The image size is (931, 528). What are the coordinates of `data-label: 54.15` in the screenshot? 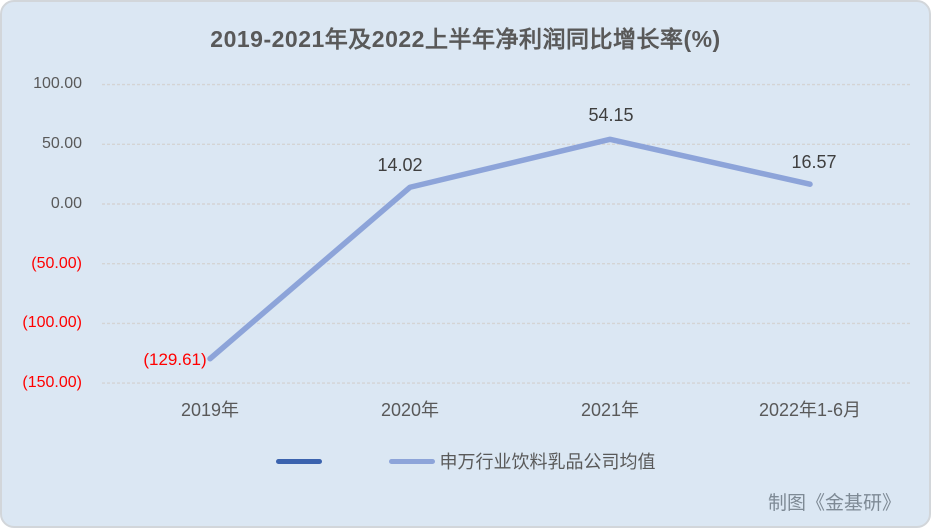 It's located at (611, 115).